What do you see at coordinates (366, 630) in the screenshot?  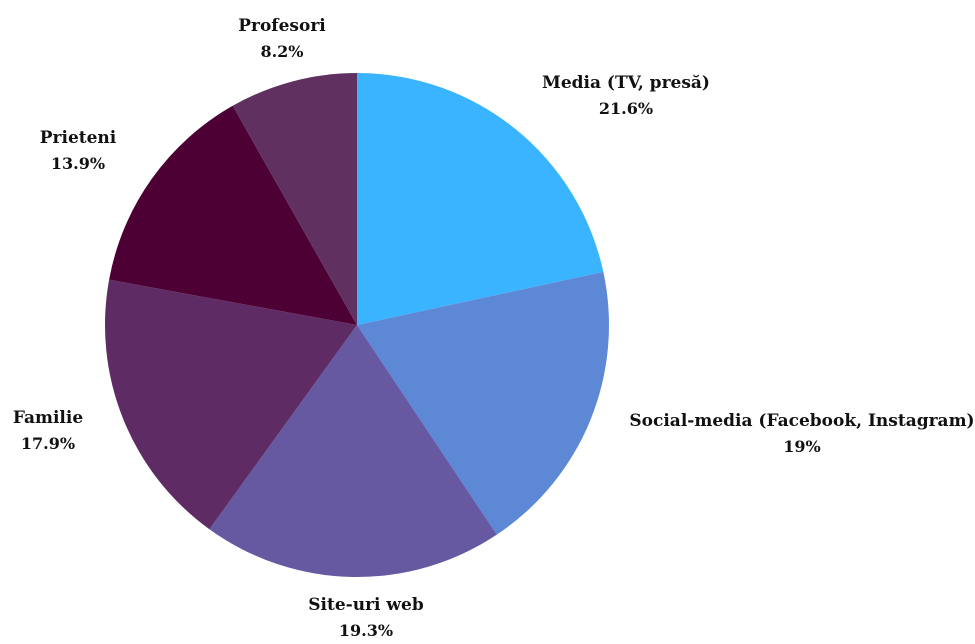 I see `slice-value-label-3: 19.3%` at bounding box center [366, 630].